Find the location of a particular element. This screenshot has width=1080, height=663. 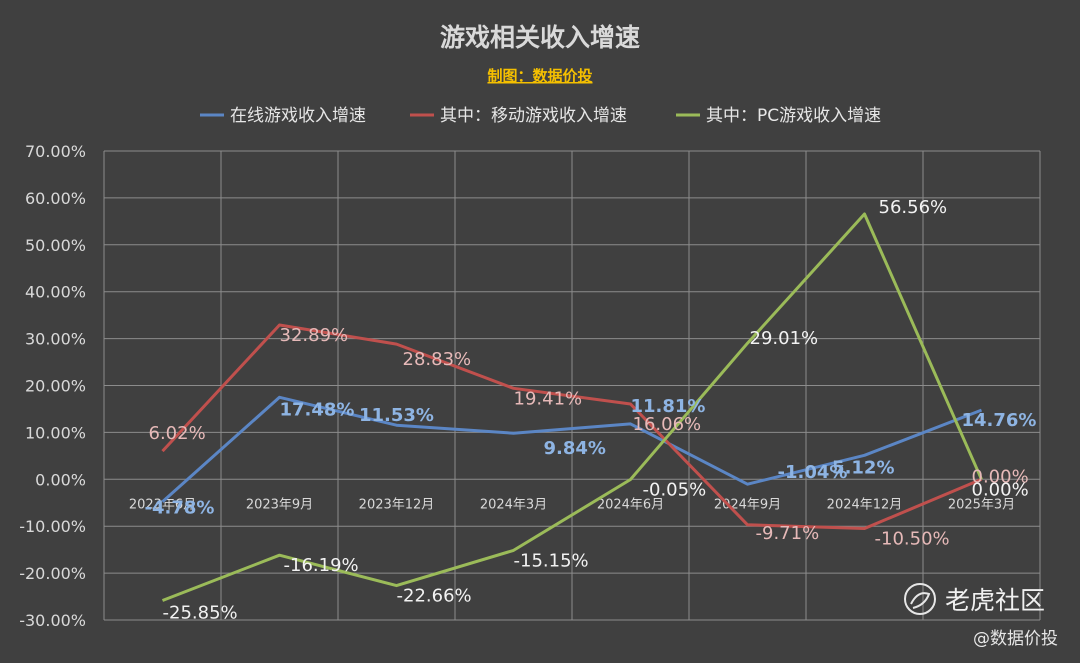

data-label: -1.04% is located at coordinates (813, 472).